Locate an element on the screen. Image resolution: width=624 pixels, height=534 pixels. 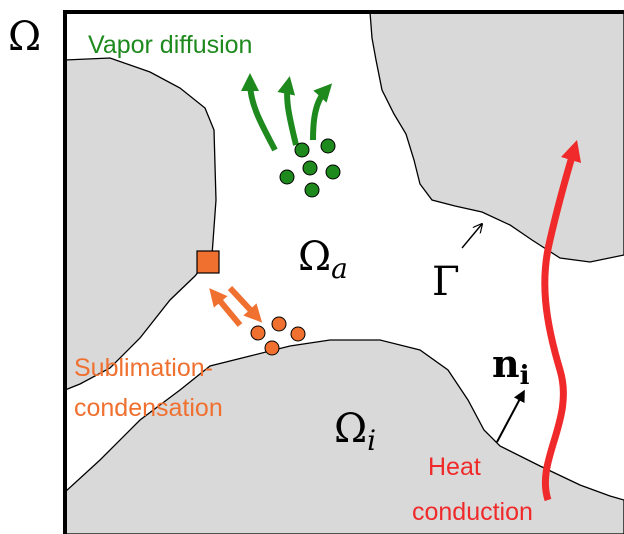
sublimation-label-2: condensation is located at coordinates (148, 408).